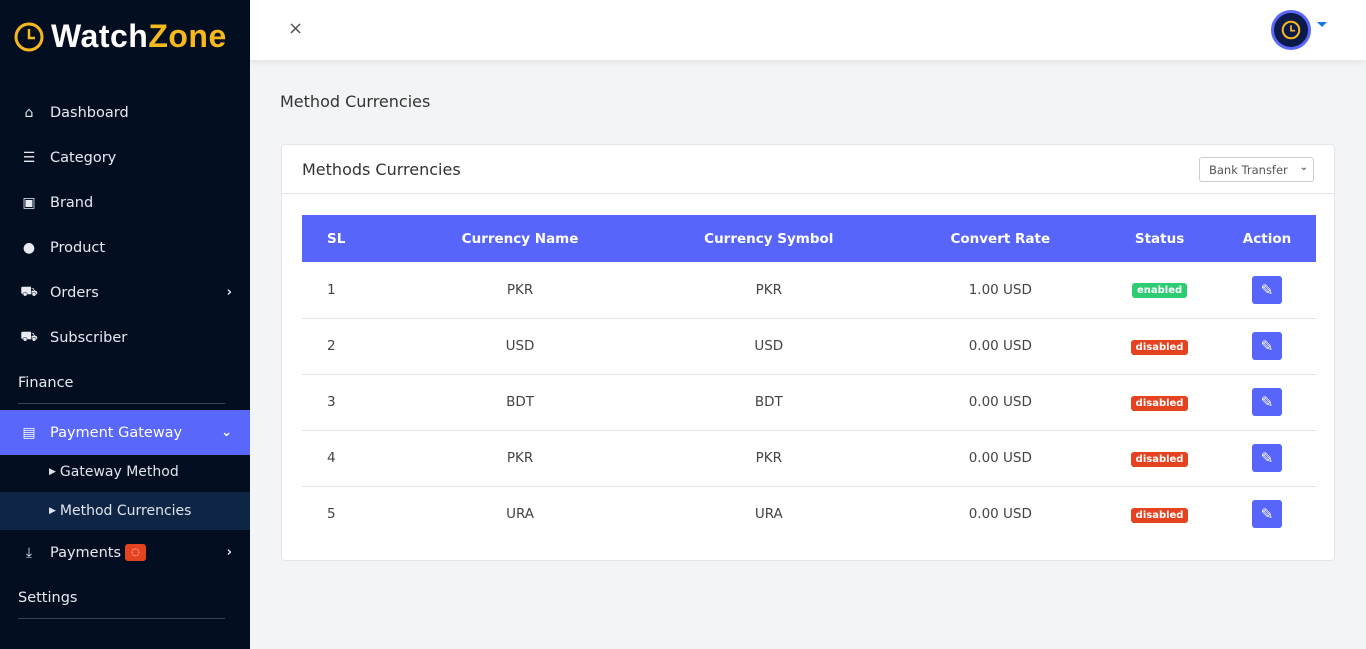 The height and width of the screenshot is (649, 1366). Describe the element at coordinates (120, 36) in the screenshot. I see `logo: Watch Zone` at that location.